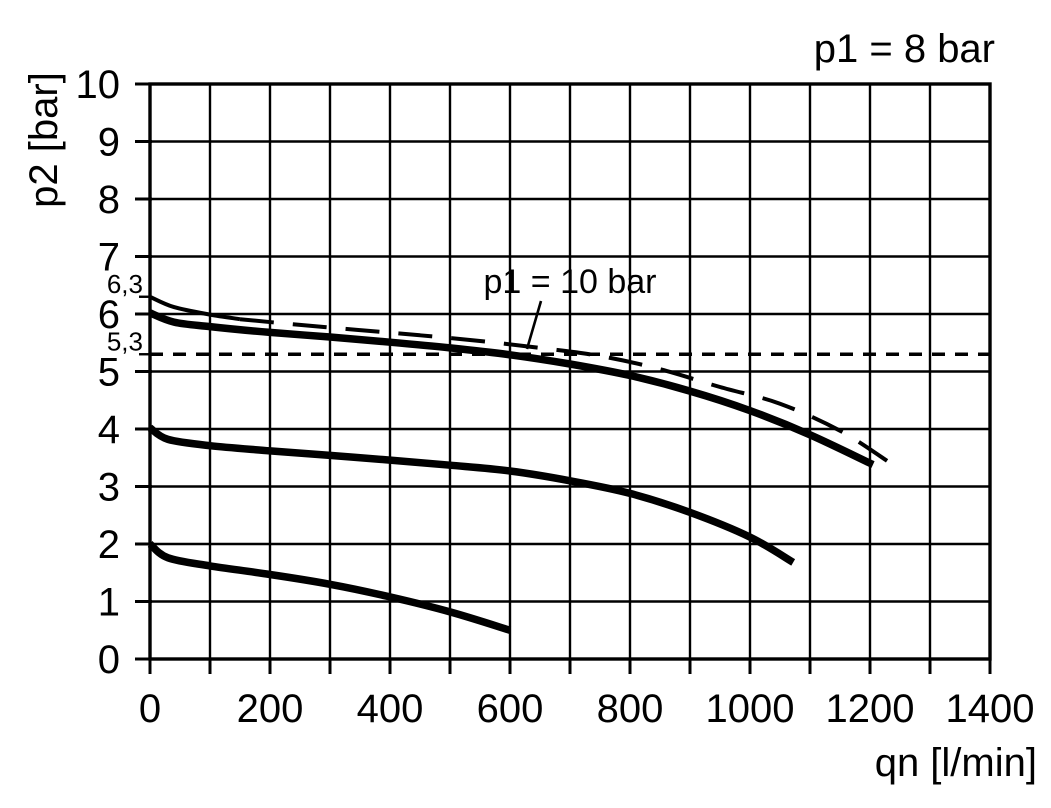  What do you see at coordinates (109, 373) in the screenshot?
I see `y-tick-label: 5` at bounding box center [109, 373].